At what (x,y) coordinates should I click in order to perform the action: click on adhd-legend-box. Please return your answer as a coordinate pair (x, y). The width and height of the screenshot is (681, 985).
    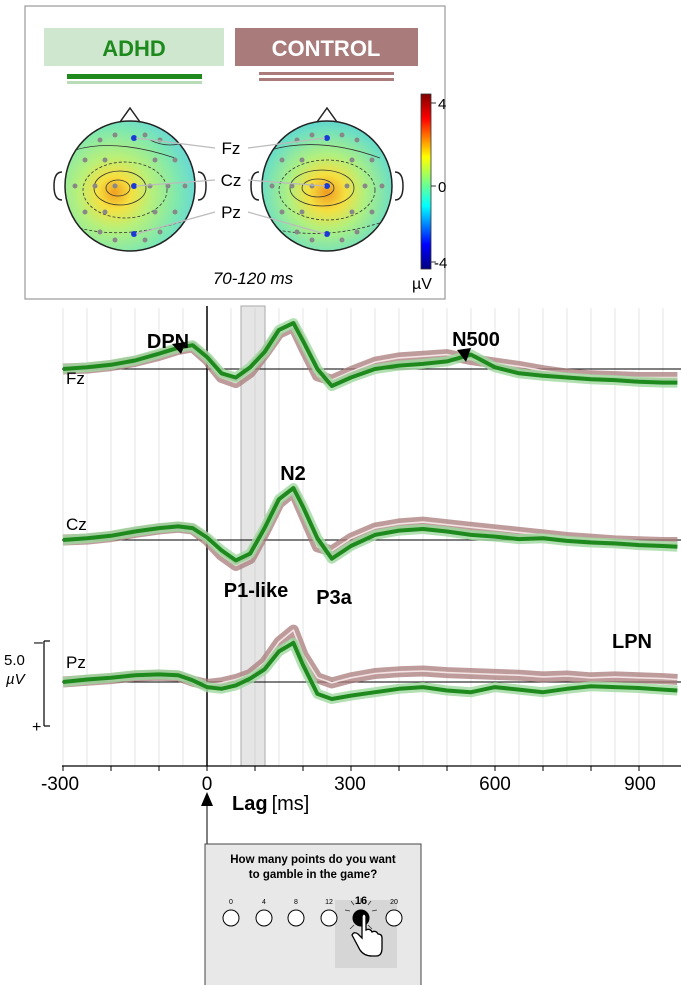
    Looking at the image, I should click on (134, 47).